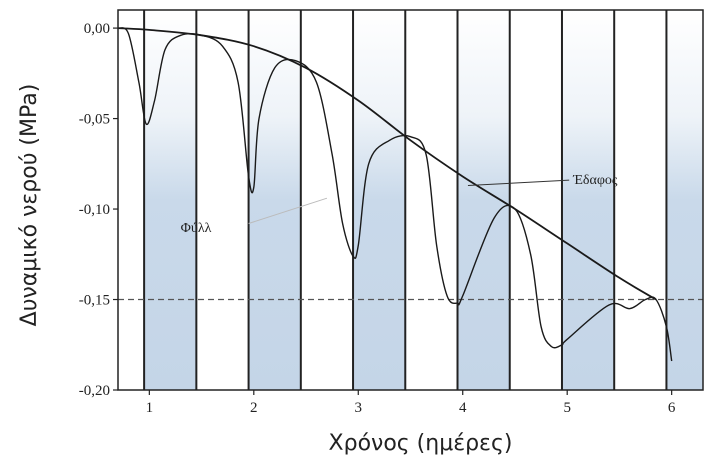  I want to click on x-tick-label: 2, so click(254, 408).